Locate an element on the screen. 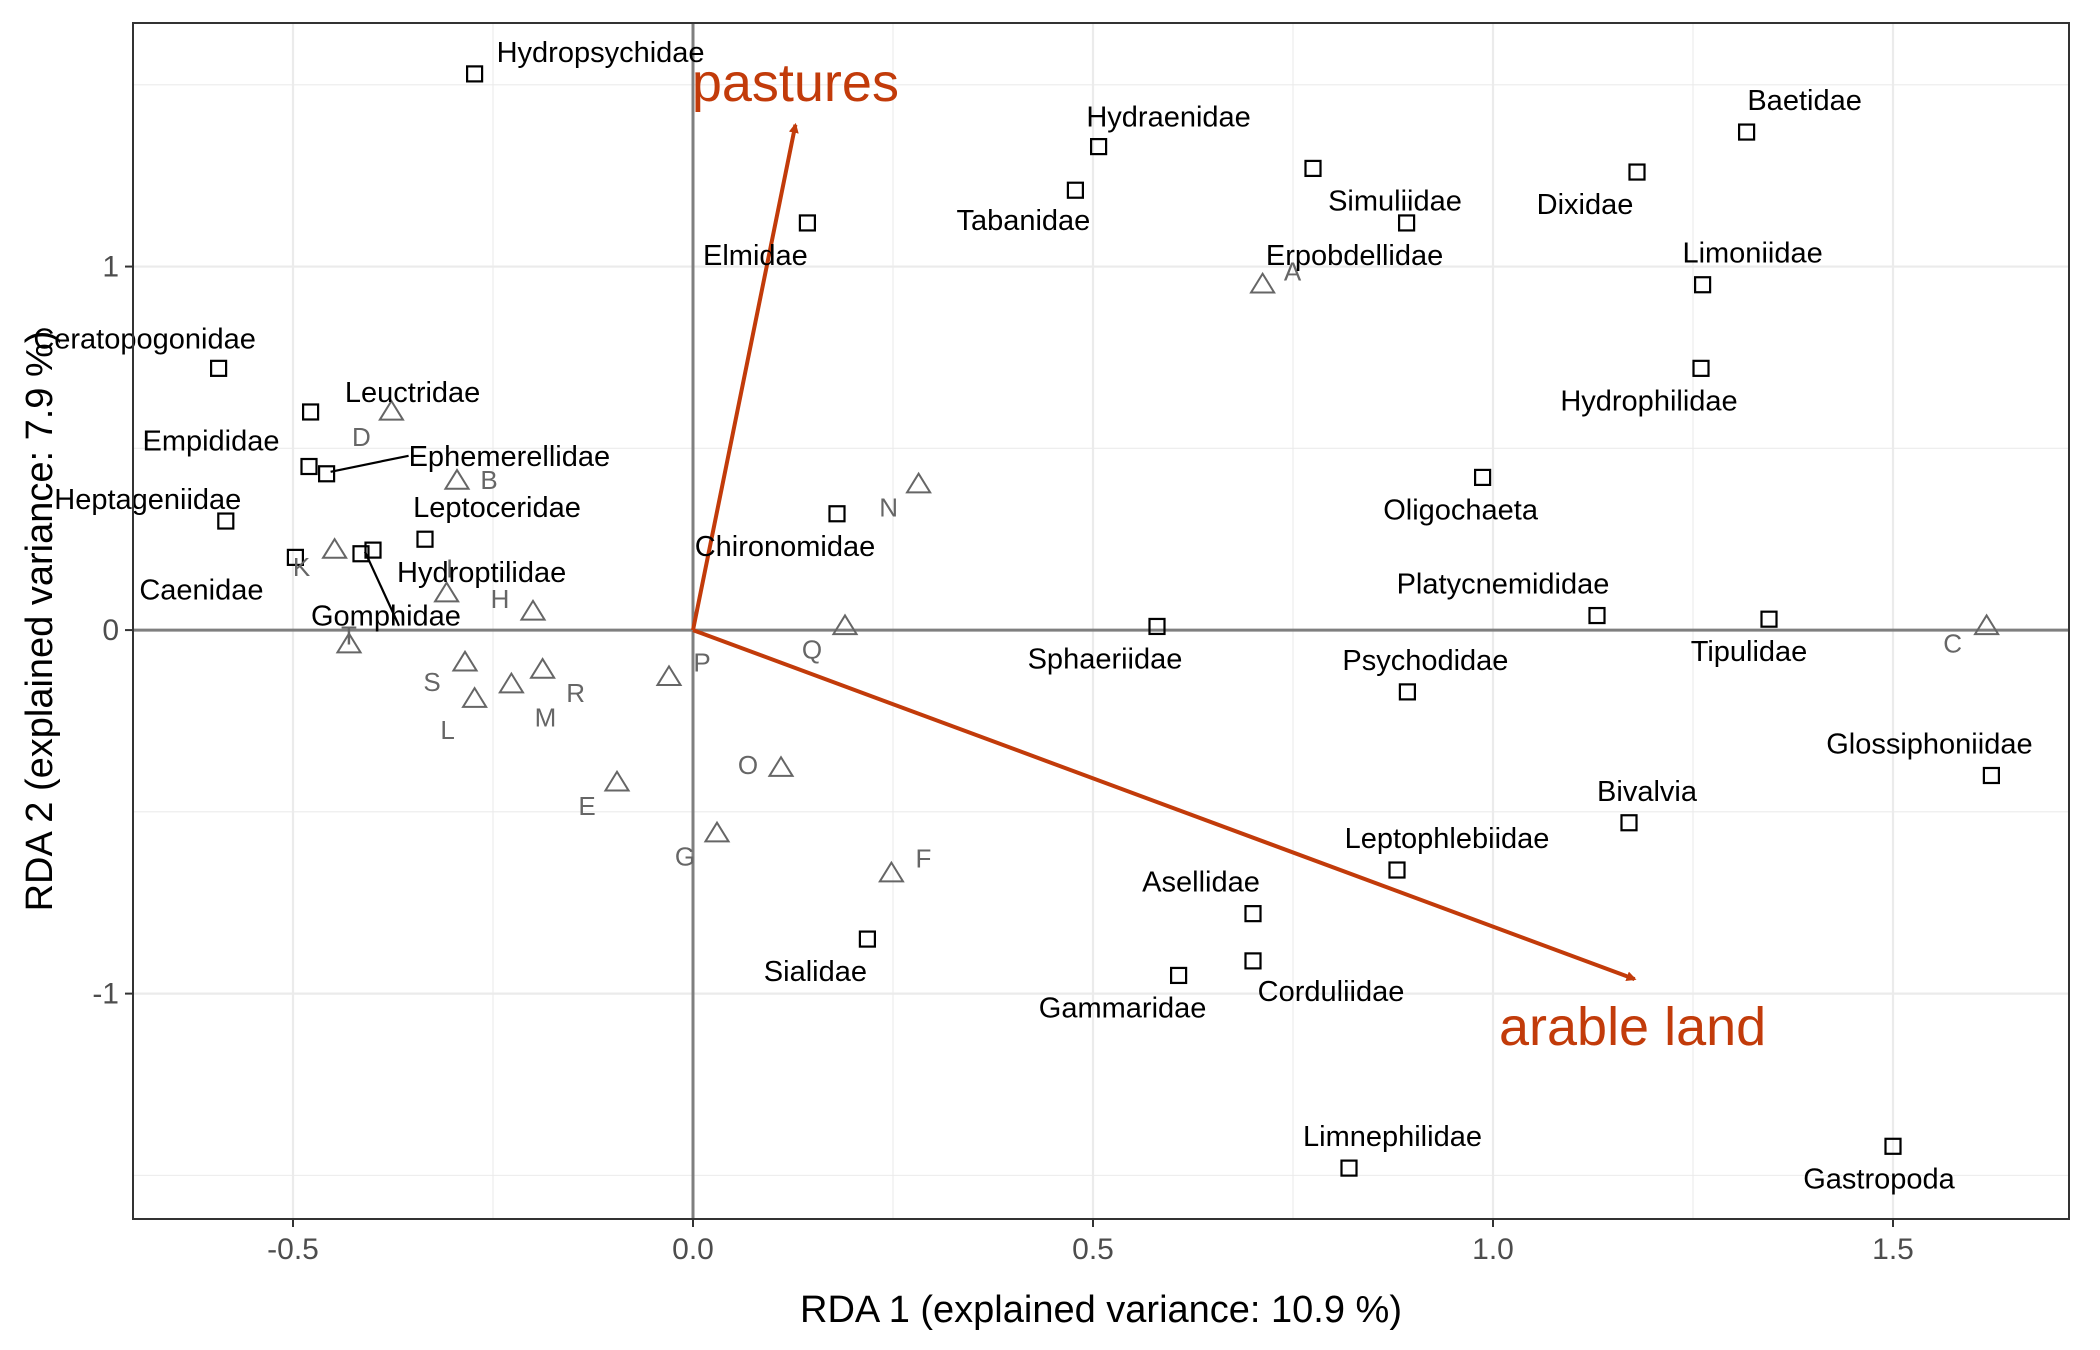 Image resolution: width=2100 pixels, height=1350 pixels. site-label: Q is located at coordinates (812, 649).